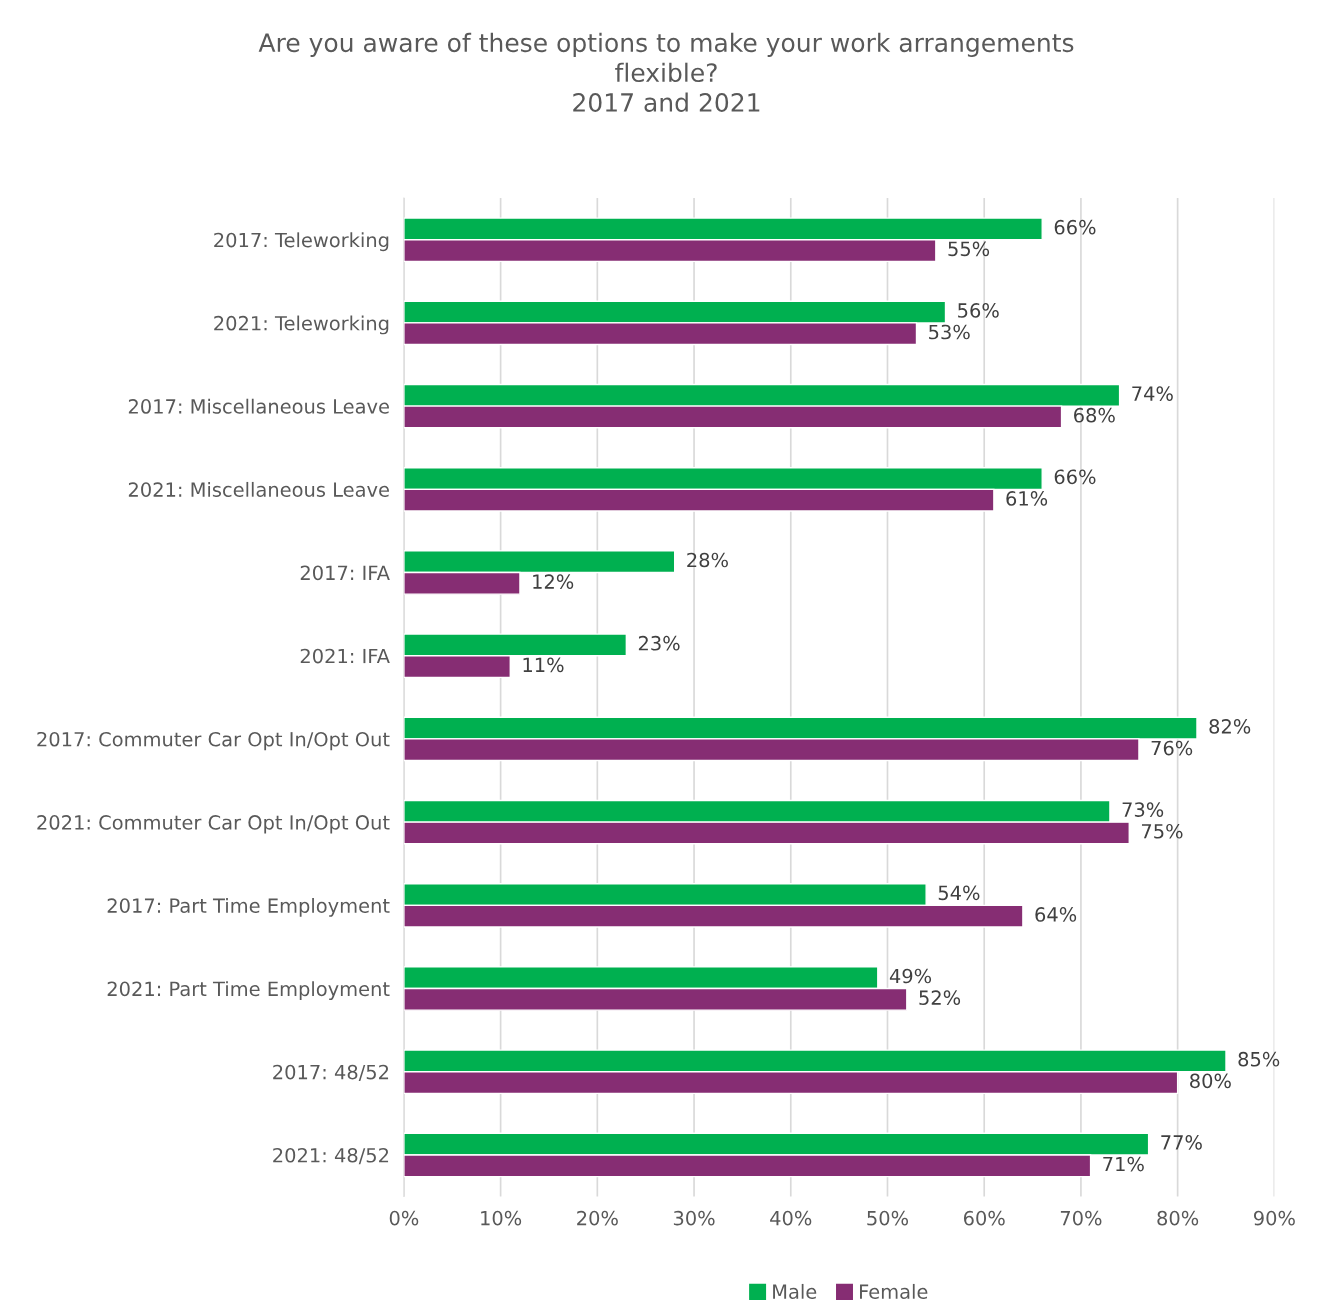 The image size is (1333, 1312). What do you see at coordinates (969, 249) in the screenshot?
I see `data-label: 55%` at bounding box center [969, 249].